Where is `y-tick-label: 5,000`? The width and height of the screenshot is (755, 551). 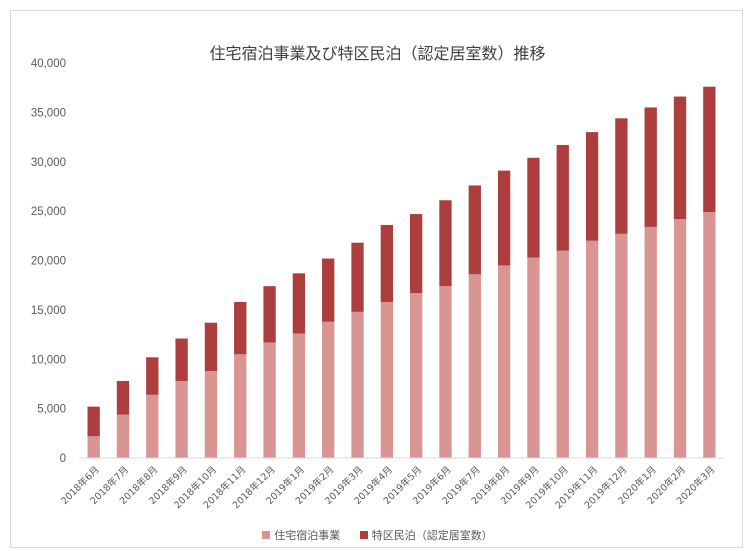
y-tick-label: 5,000 is located at coordinates (51, 410).